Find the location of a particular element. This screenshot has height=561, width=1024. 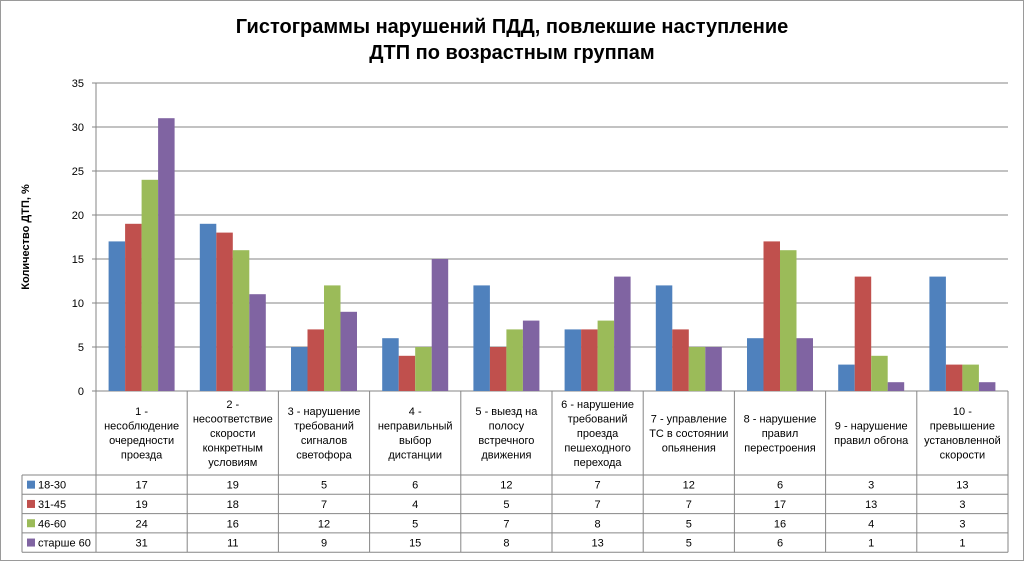

data-label: 16 is located at coordinates (780, 524).